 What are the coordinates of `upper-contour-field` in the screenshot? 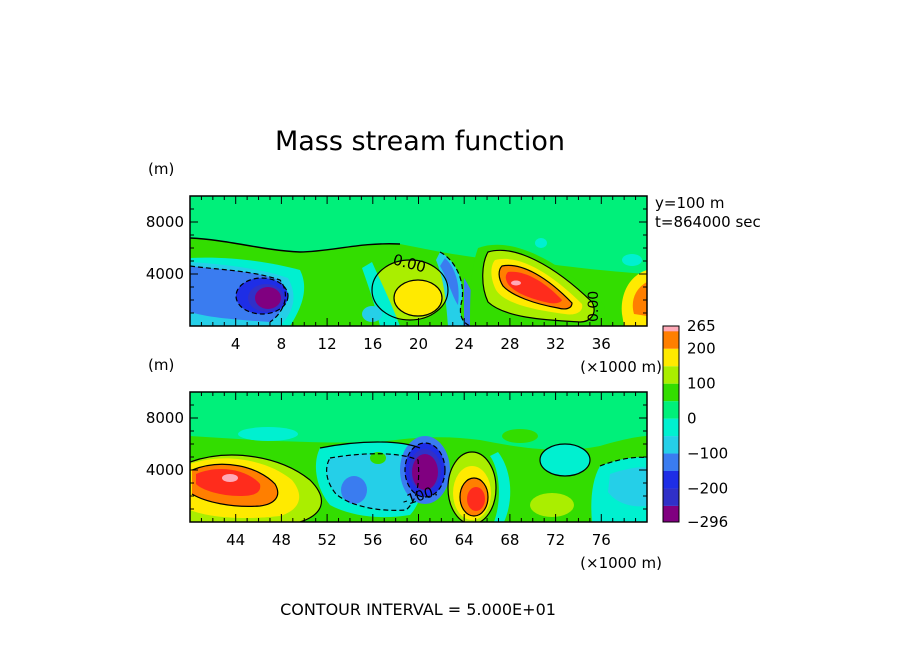 It's located at (418, 261).